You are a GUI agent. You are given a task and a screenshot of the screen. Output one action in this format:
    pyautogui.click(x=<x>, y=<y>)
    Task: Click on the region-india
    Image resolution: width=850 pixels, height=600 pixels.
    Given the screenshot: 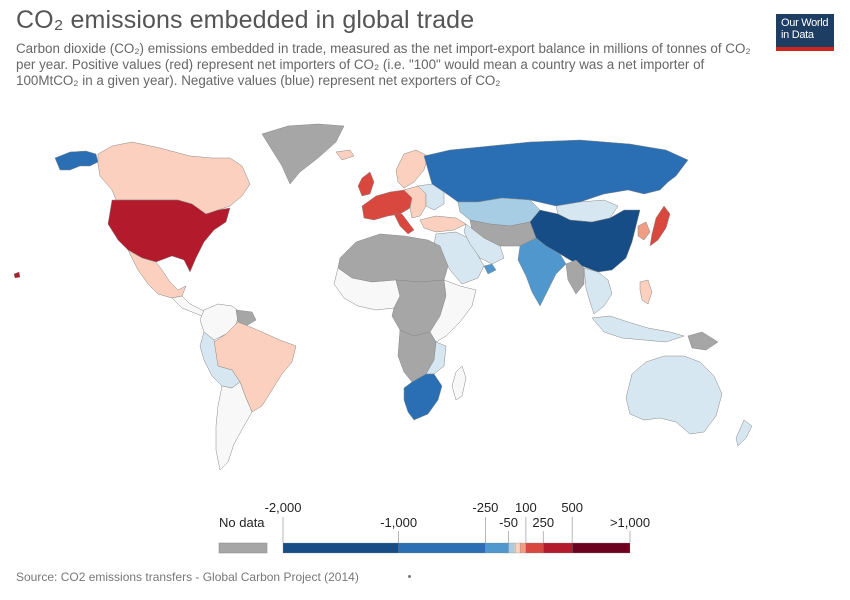 What is the action you would take?
    pyautogui.click(x=542, y=272)
    